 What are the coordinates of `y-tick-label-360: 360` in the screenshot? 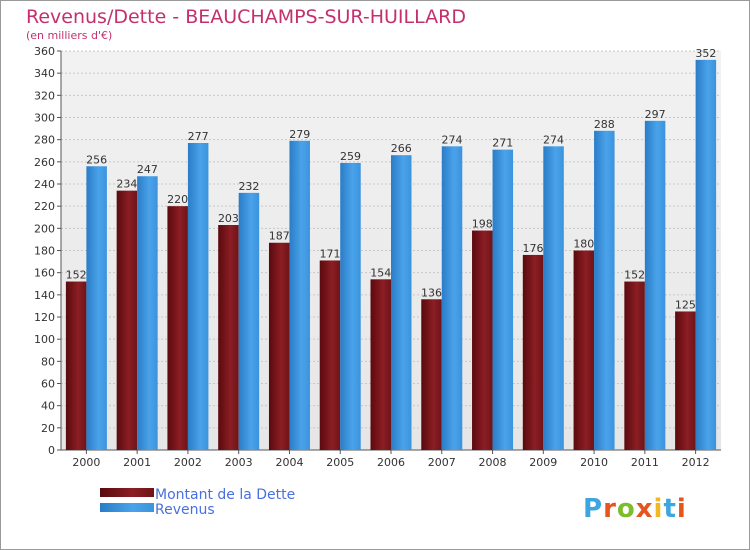 It's located at (44, 51).